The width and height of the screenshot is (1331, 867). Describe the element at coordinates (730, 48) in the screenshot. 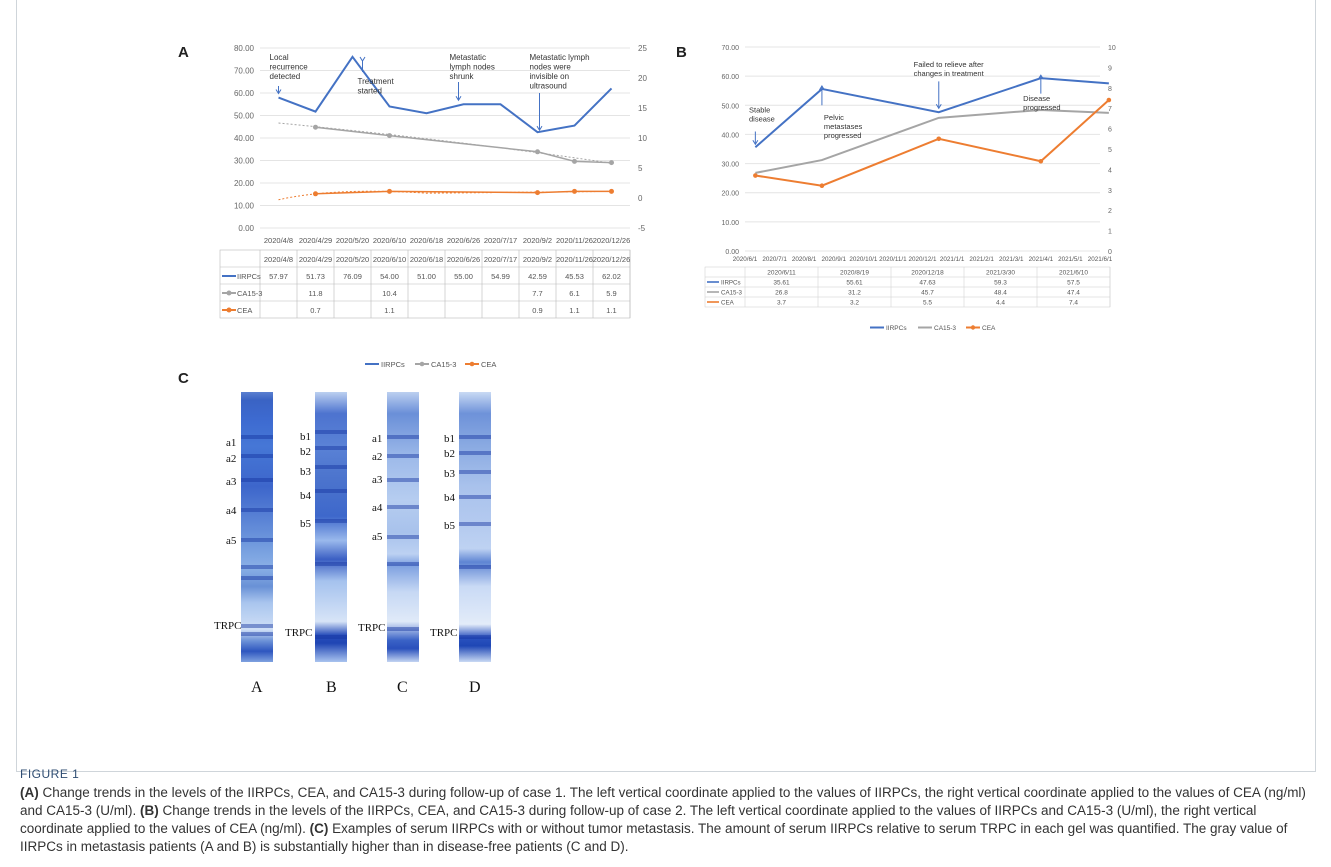

I see `y-left-tick-label: 70.00` at that location.